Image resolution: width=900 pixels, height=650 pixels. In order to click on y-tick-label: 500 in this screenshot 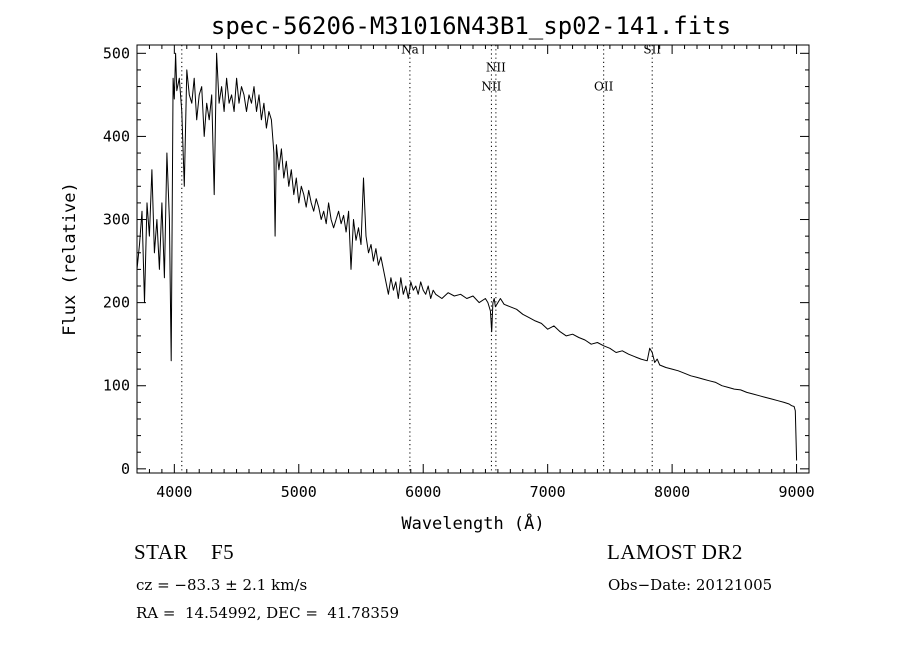, I will do `click(116, 53)`.